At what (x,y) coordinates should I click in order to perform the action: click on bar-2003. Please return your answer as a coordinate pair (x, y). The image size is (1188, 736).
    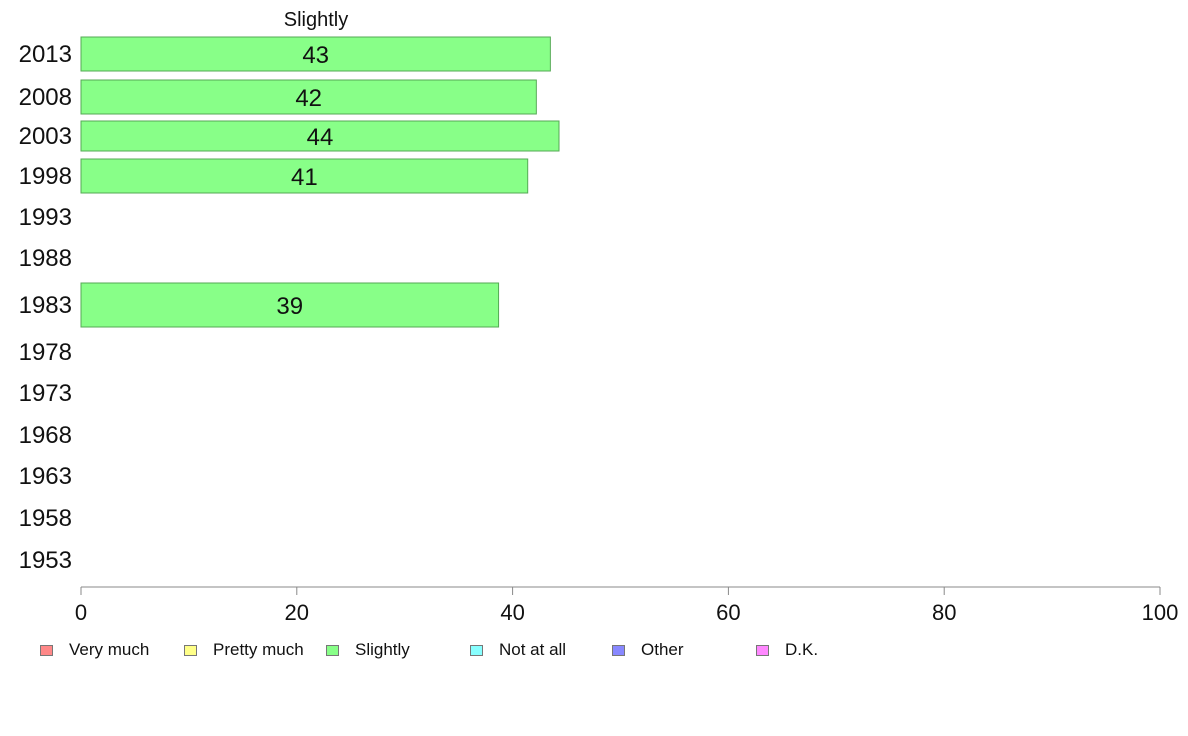
    Looking at the image, I should click on (320, 136).